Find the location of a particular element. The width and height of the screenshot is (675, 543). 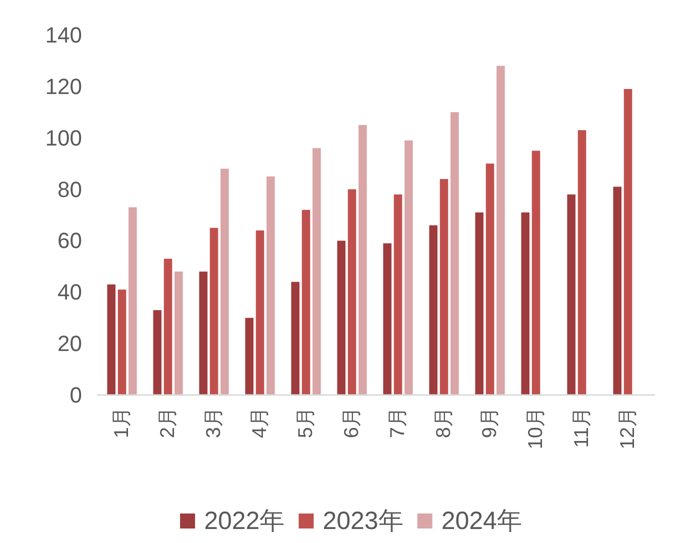

x-tick-label: 9月 is located at coordinates (490, 422).